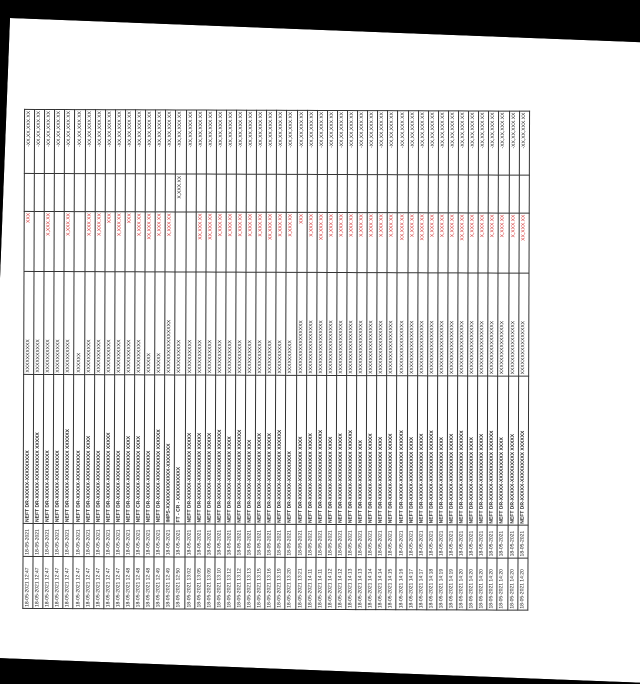 Image resolution: width=640 pixels, height=684 pixels. What do you see at coordinates (290, 583) in the screenshot?
I see `txn-date-cell: 18-05-2021 13:20` at bounding box center [290, 583].